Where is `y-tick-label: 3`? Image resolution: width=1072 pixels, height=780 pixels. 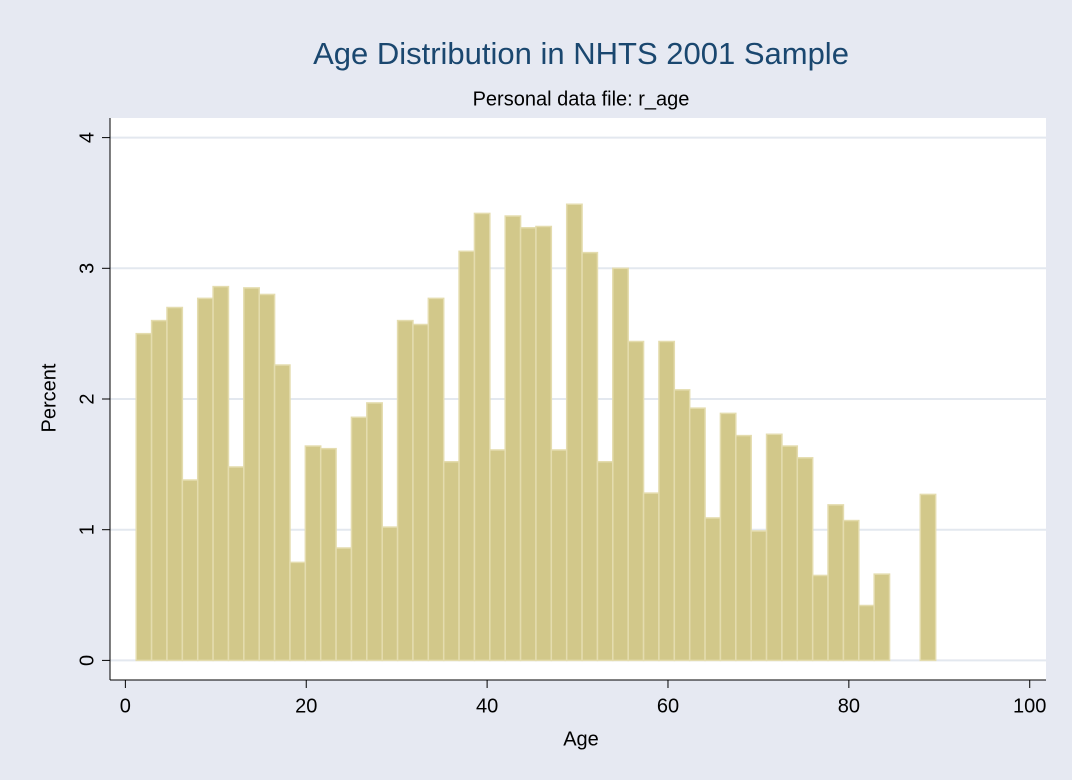 y-tick-label: 3 is located at coordinates (87, 268).